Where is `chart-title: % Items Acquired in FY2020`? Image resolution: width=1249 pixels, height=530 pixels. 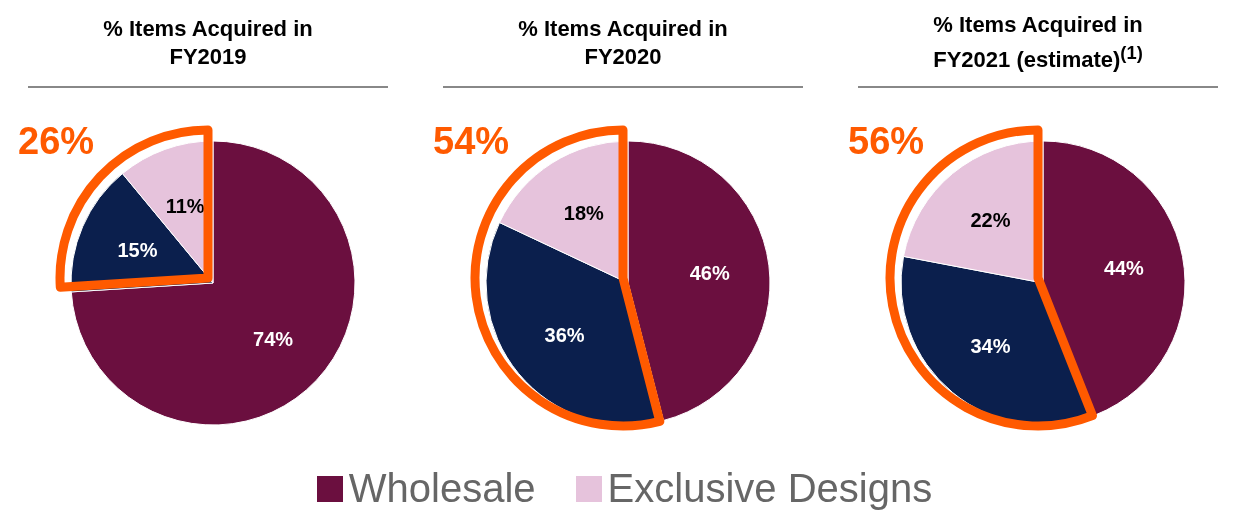 chart-title: % Items Acquired in FY2020 is located at coordinates (623, 43).